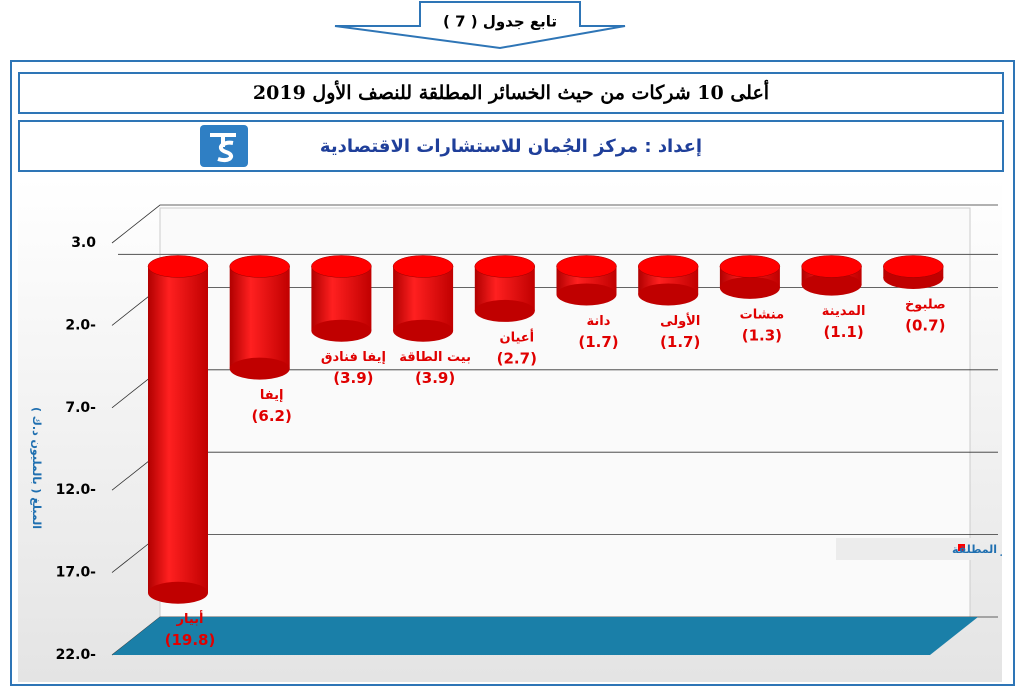 Image resolution: width=1030 pixels, height=689 pixels. I want to click on logo, so click(224, 146).